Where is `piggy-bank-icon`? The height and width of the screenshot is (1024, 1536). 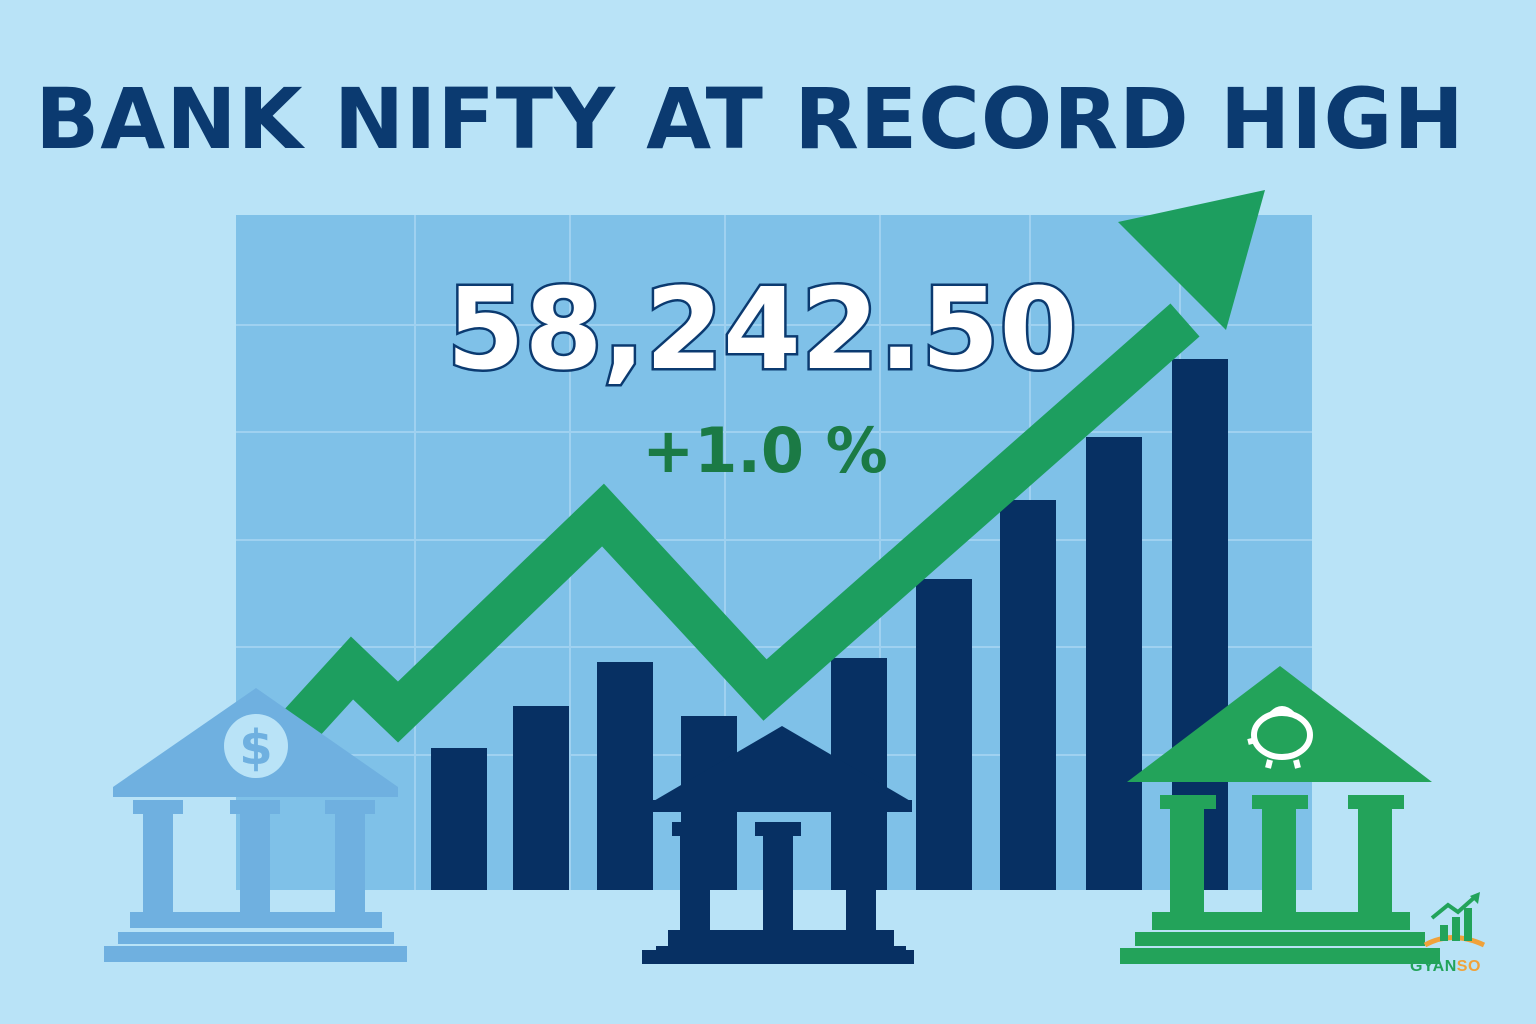 piggy-bank-icon is located at coordinates (1280, 737).